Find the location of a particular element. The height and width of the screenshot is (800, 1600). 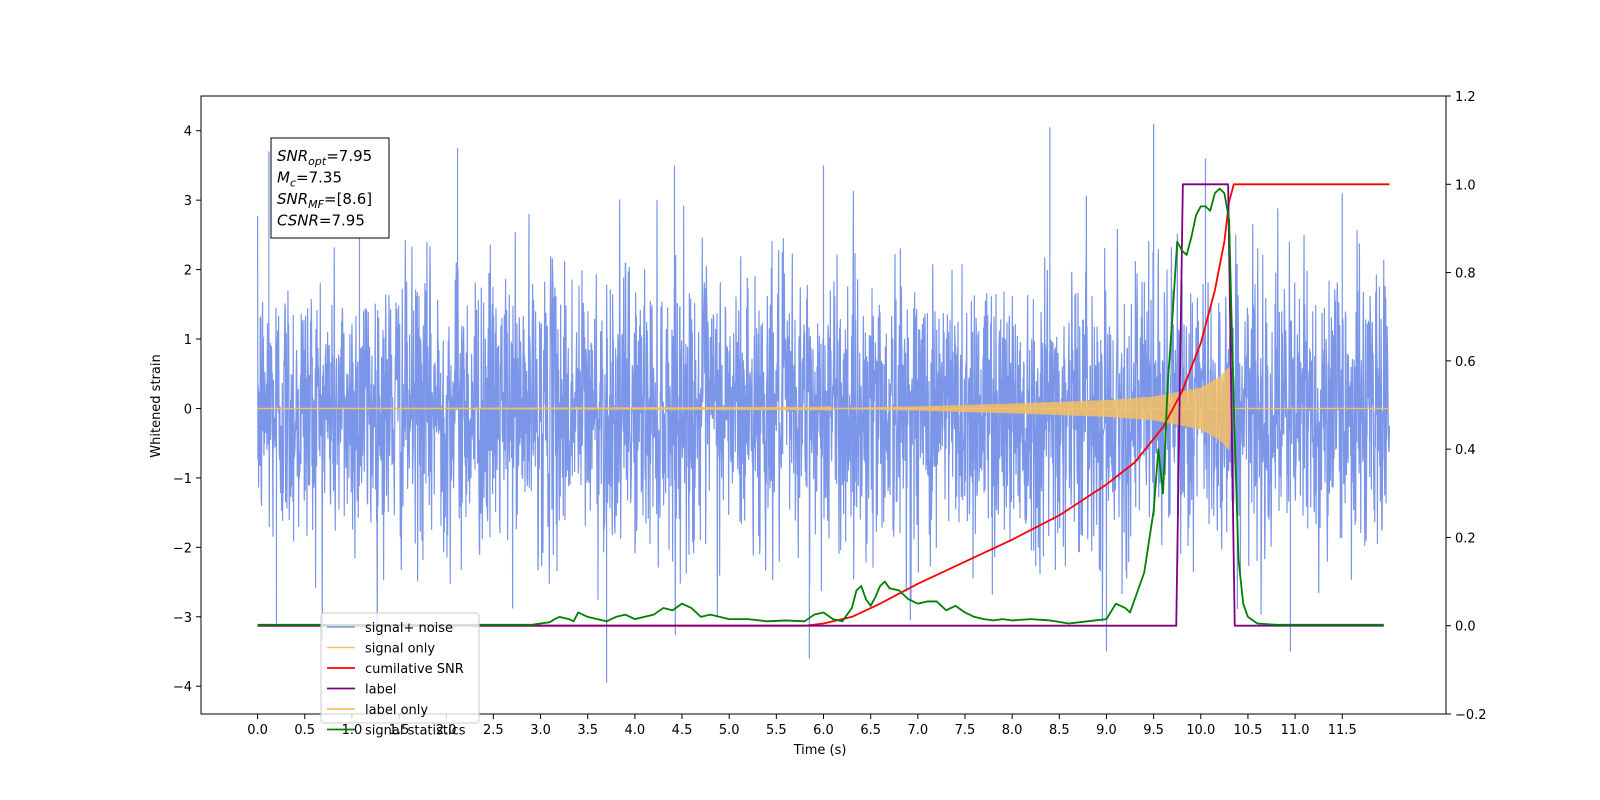

x-tick-label: 11.5 is located at coordinates (1342, 730).